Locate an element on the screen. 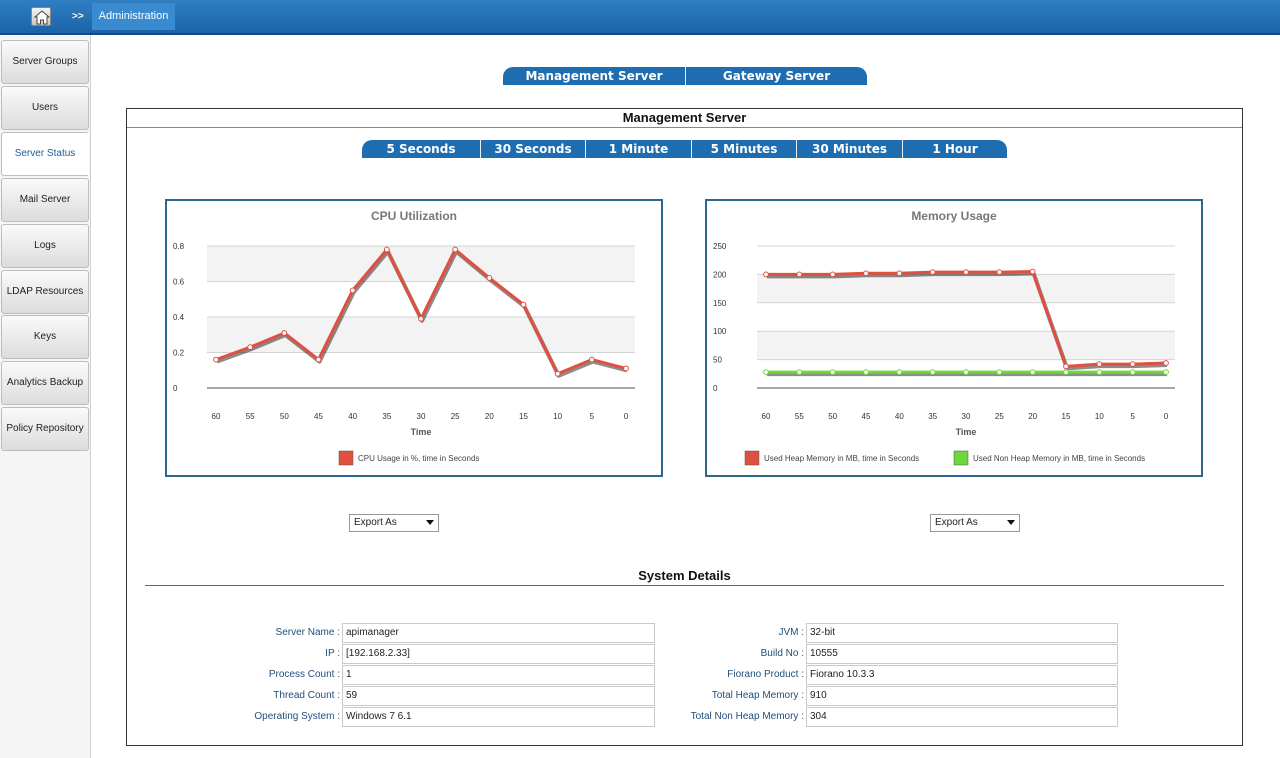  grid-band is located at coordinates (421, 264).